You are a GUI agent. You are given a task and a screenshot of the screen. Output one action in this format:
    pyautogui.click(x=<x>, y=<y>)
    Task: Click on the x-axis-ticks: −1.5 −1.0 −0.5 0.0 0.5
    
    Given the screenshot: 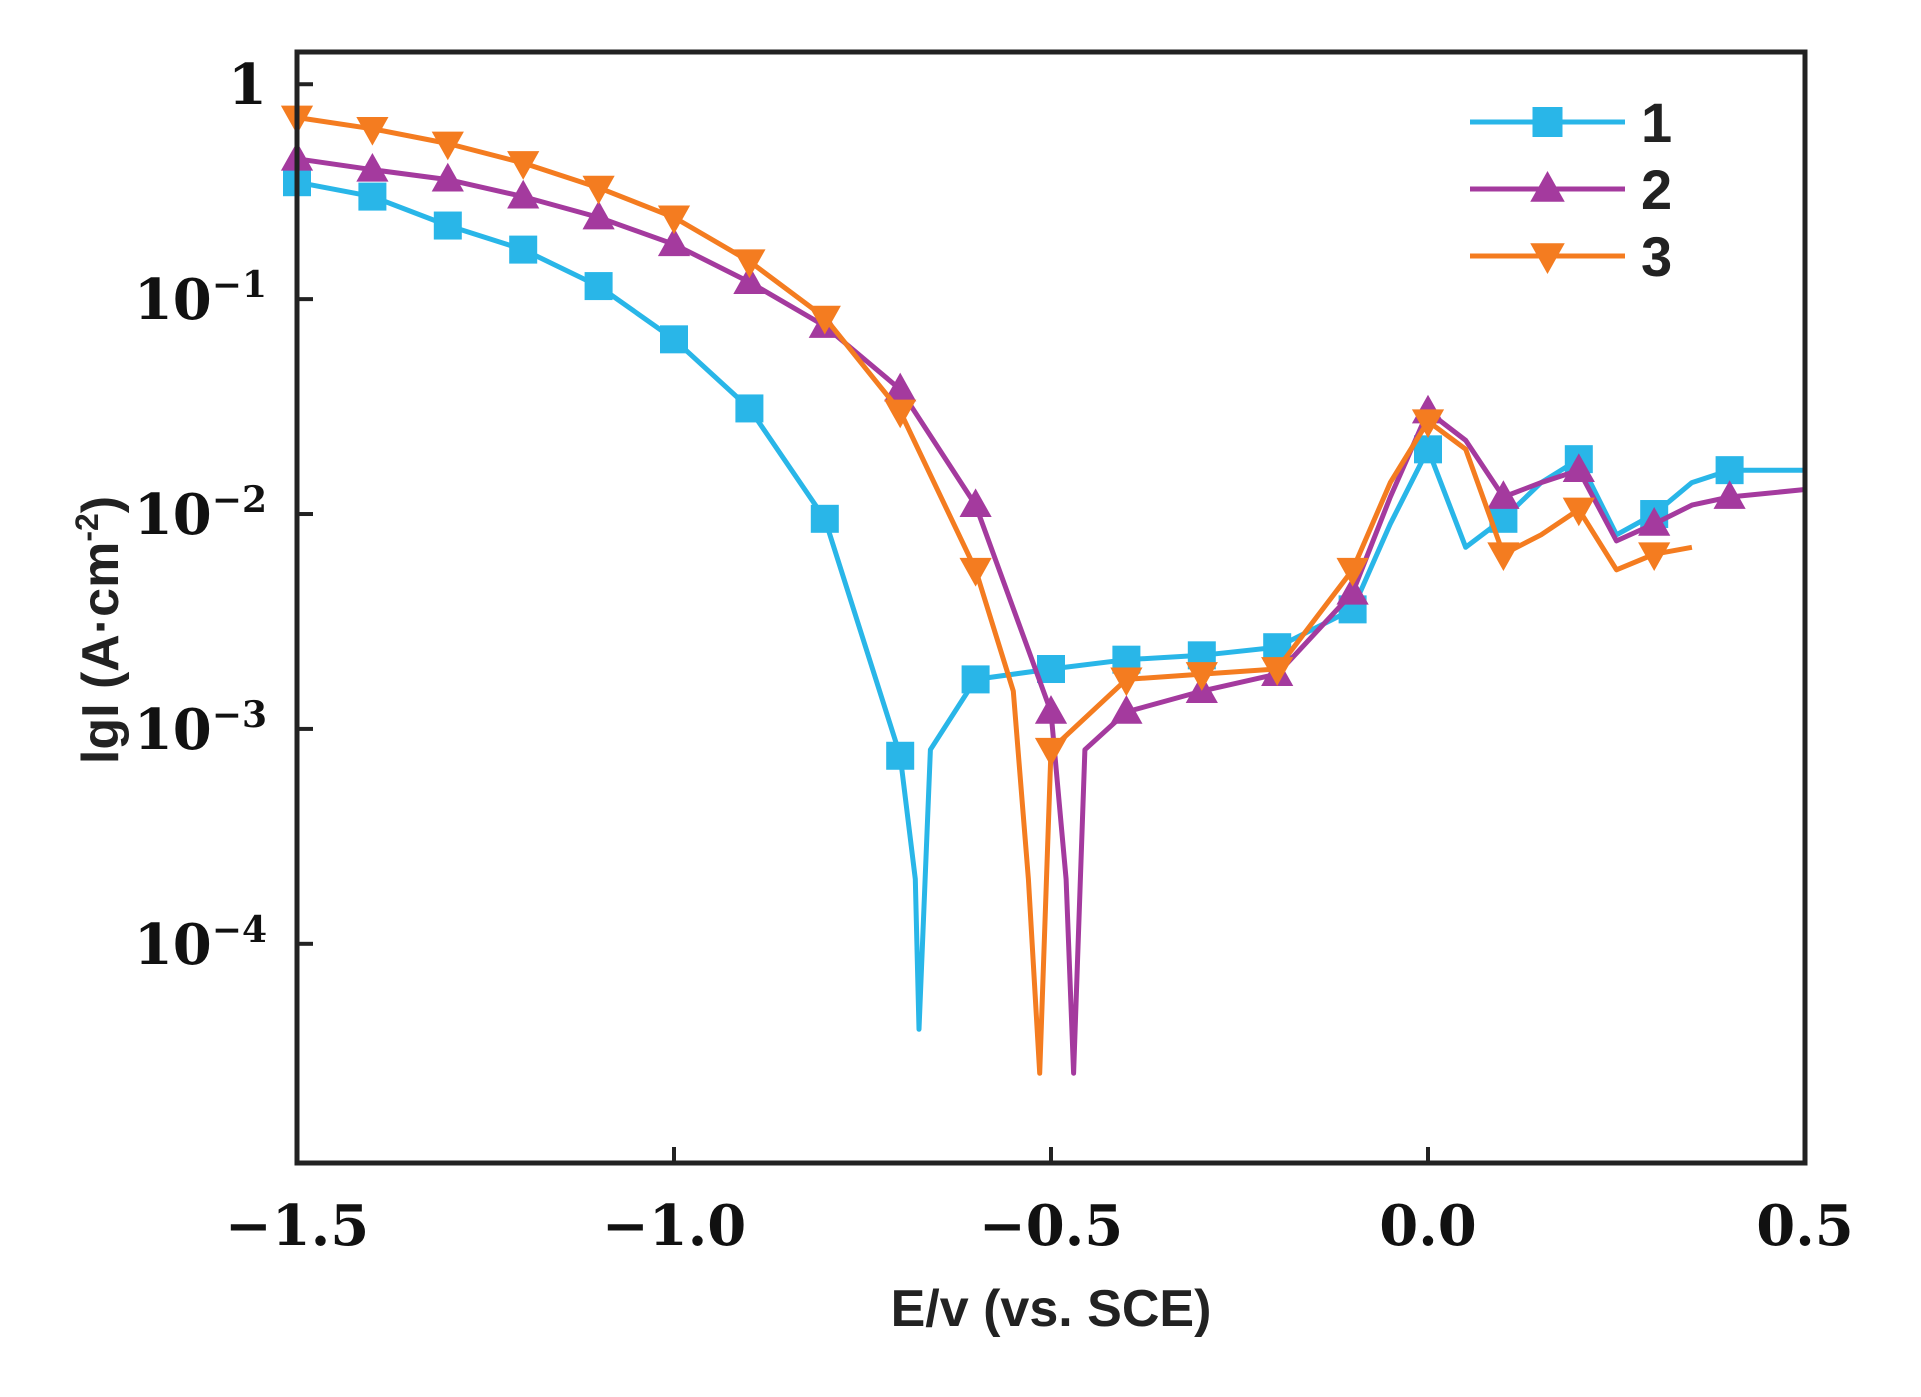 What is the action you would take?
    pyautogui.click(x=1039, y=1203)
    